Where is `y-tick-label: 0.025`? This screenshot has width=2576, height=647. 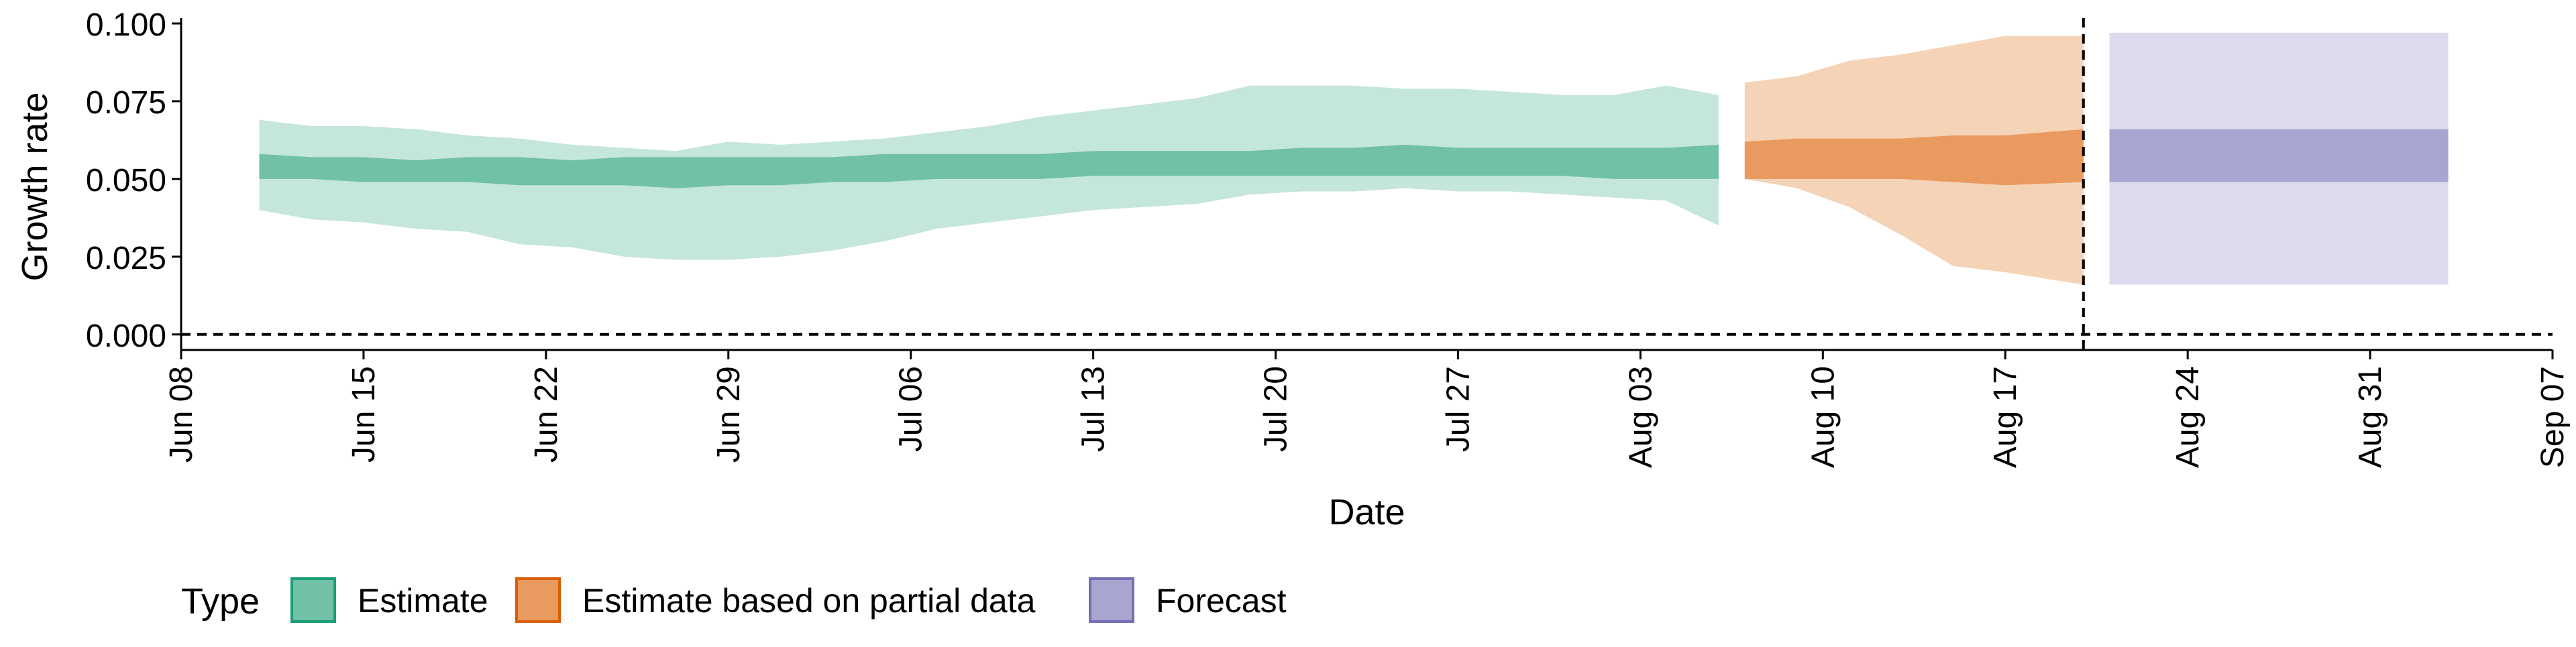
y-tick-label: 0.025 is located at coordinates (126, 258).